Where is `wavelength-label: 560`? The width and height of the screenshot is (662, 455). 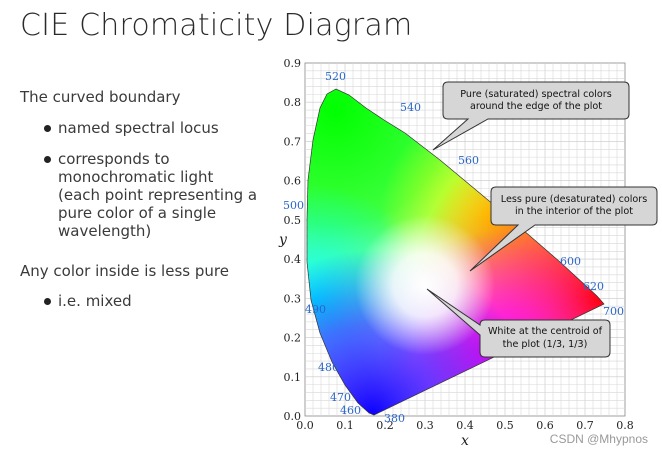
wavelength-label: 560 is located at coordinates (468, 160).